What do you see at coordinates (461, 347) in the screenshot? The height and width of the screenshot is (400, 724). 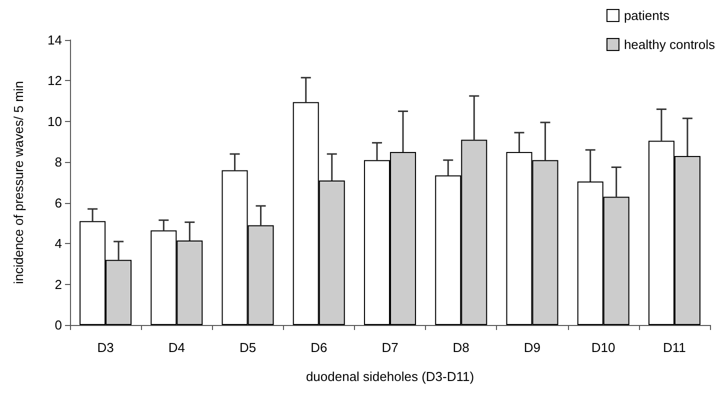 I see `x-tick-label: D8` at bounding box center [461, 347].